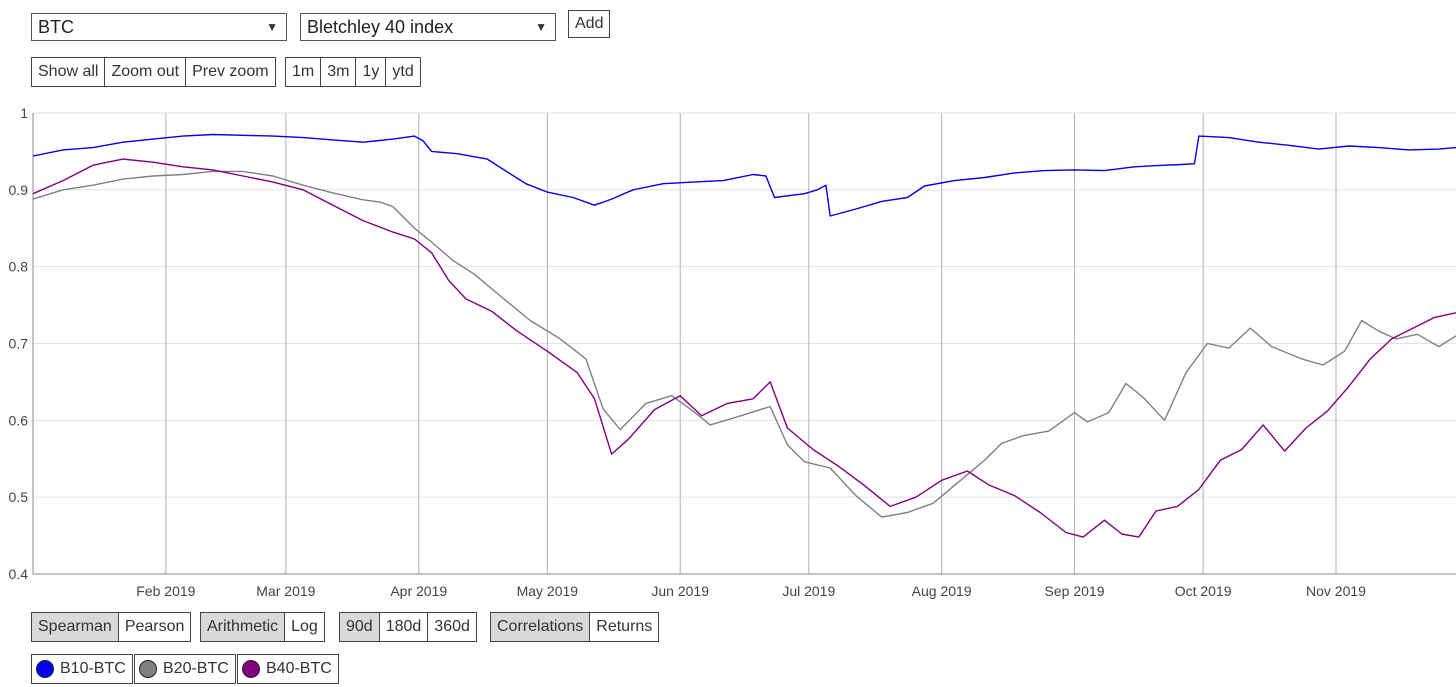 The image size is (1456, 687). I want to click on pearson-button: Pearson, so click(154, 627).